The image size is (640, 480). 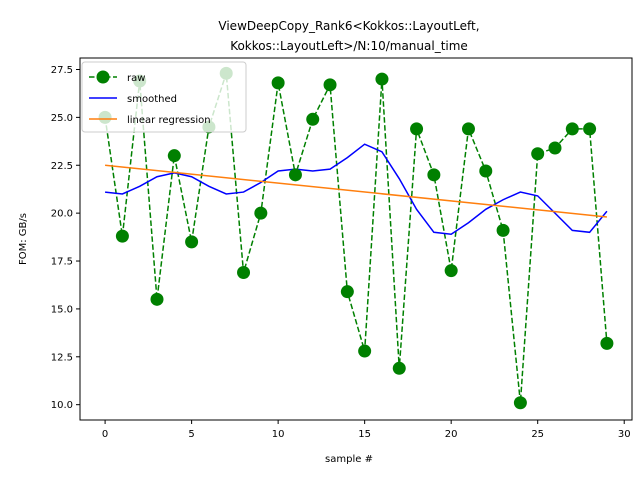 I want to click on legend-regression-label: linear regression, so click(x=169, y=120).